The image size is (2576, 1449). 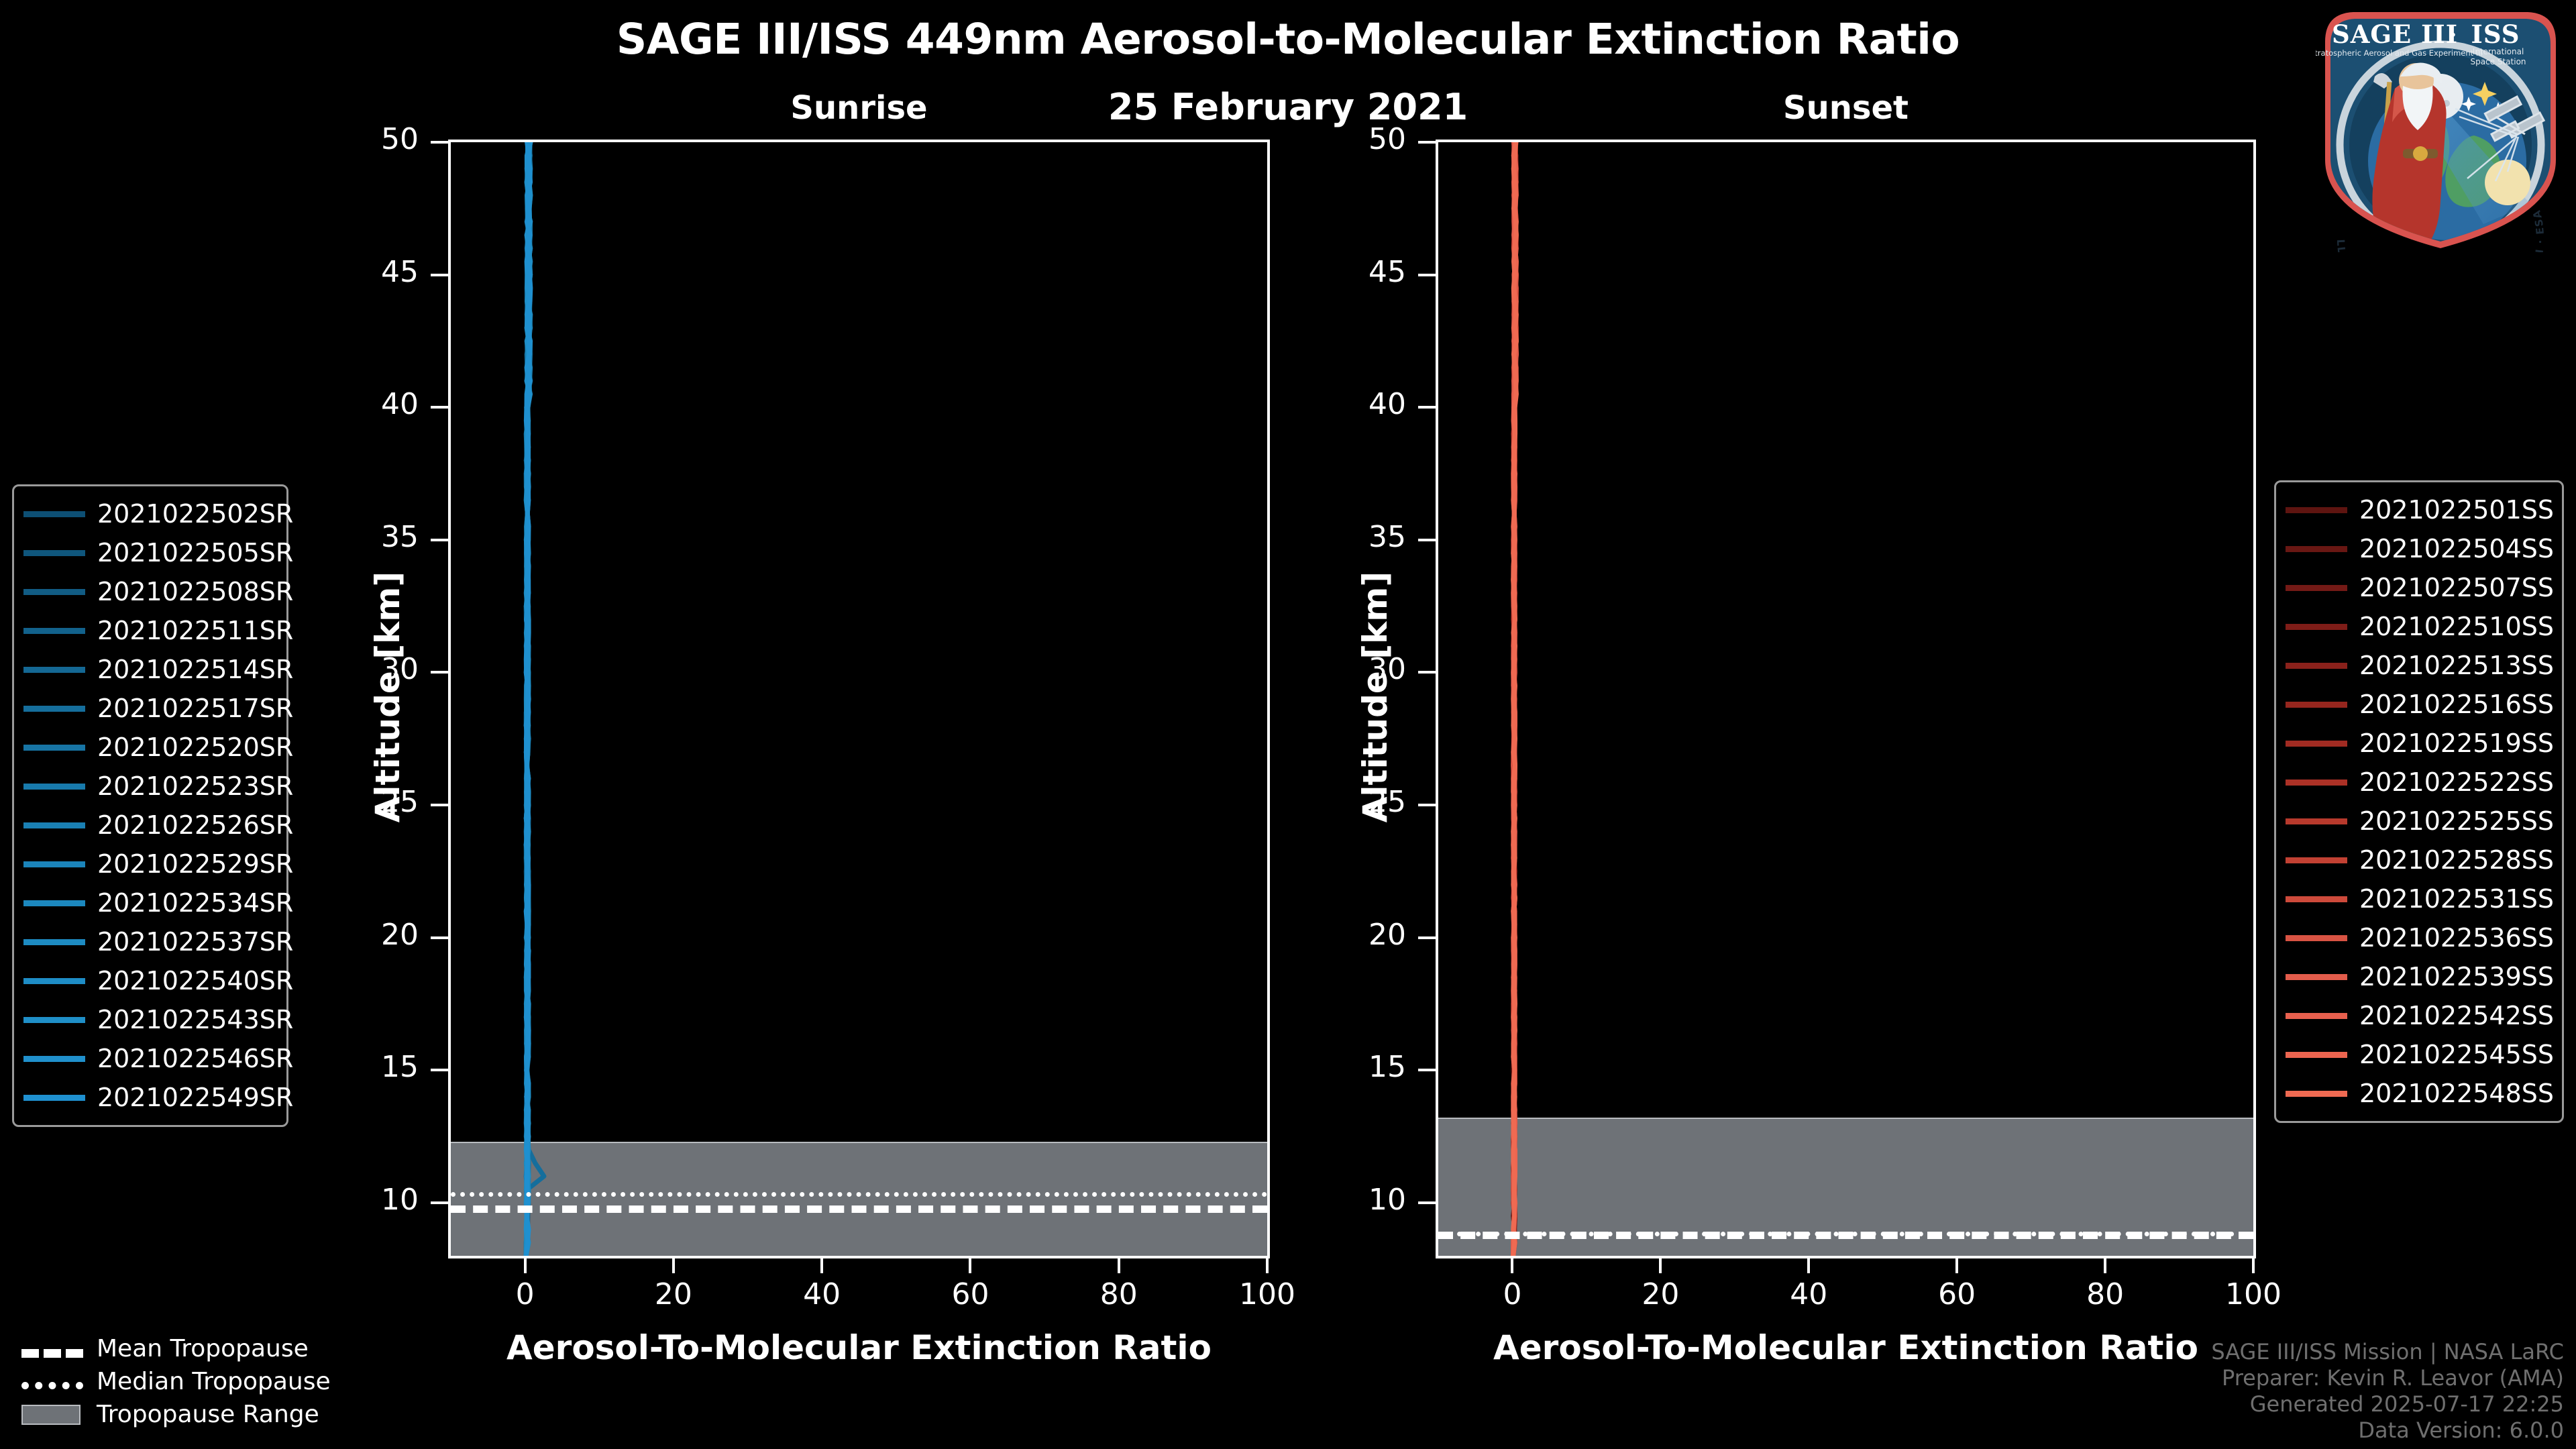 I want to click on legend-label-mean: Mean Tropopause, so click(x=203, y=1348).